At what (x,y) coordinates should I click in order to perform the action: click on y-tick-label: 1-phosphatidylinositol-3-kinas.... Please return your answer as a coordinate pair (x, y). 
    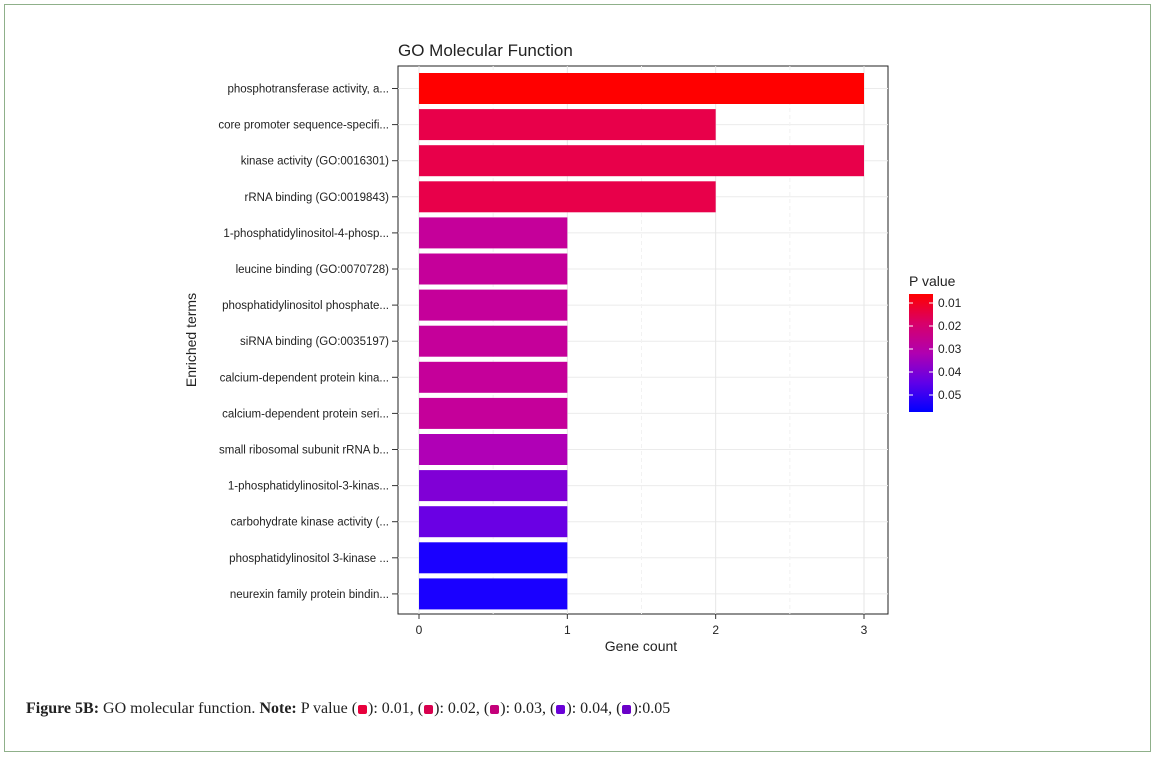
    Looking at the image, I should click on (308, 487).